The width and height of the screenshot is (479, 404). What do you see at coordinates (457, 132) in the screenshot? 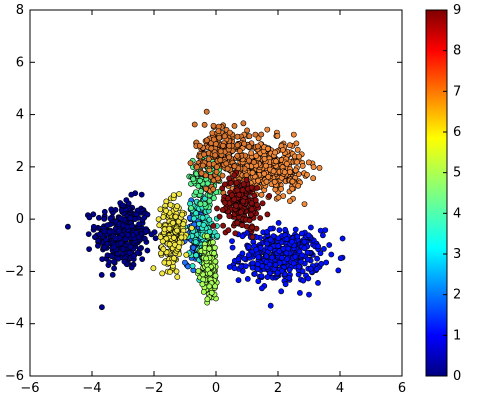
I see `colorbar-tick-label: 6` at bounding box center [457, 132].